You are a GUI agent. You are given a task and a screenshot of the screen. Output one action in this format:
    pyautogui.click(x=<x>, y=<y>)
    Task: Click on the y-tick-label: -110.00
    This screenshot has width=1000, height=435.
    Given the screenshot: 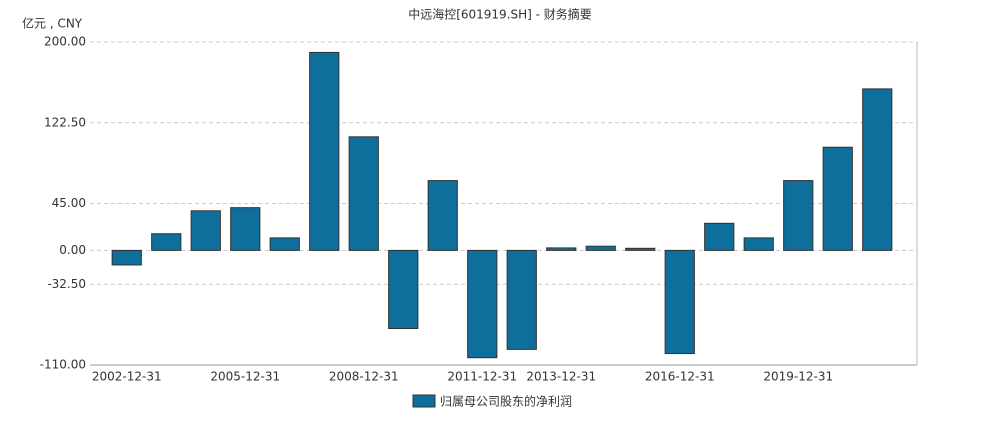 What is the action you would take?
    pyautogui.click(x=63, y=365)
    